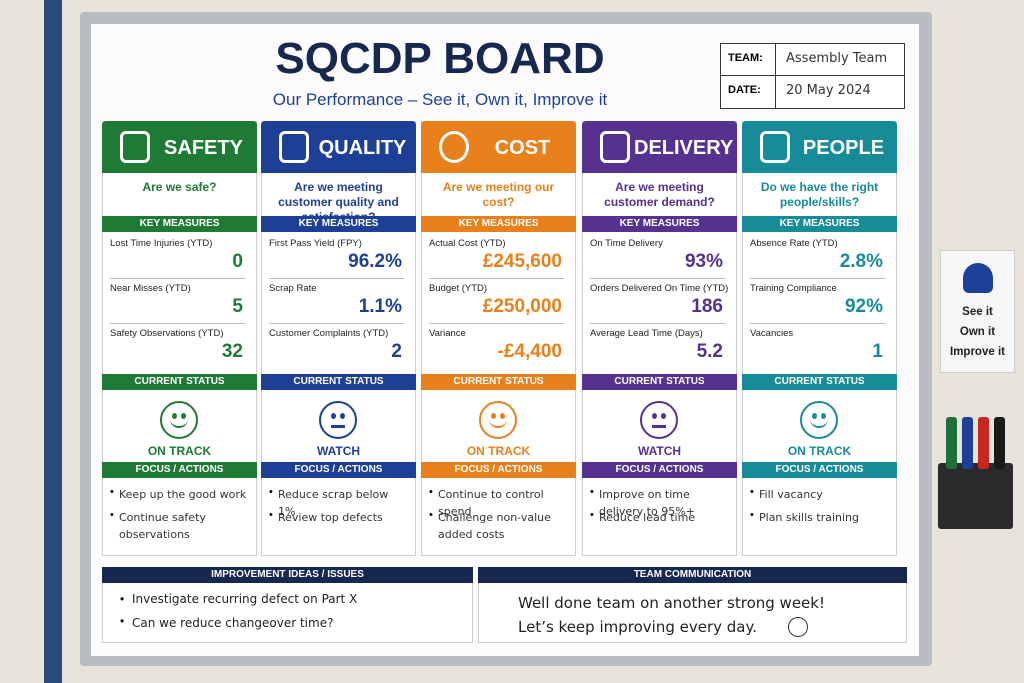  Describe the element at coordinates (362, 148) in the screenshot. I see `column-name: QUALITY` at that location.